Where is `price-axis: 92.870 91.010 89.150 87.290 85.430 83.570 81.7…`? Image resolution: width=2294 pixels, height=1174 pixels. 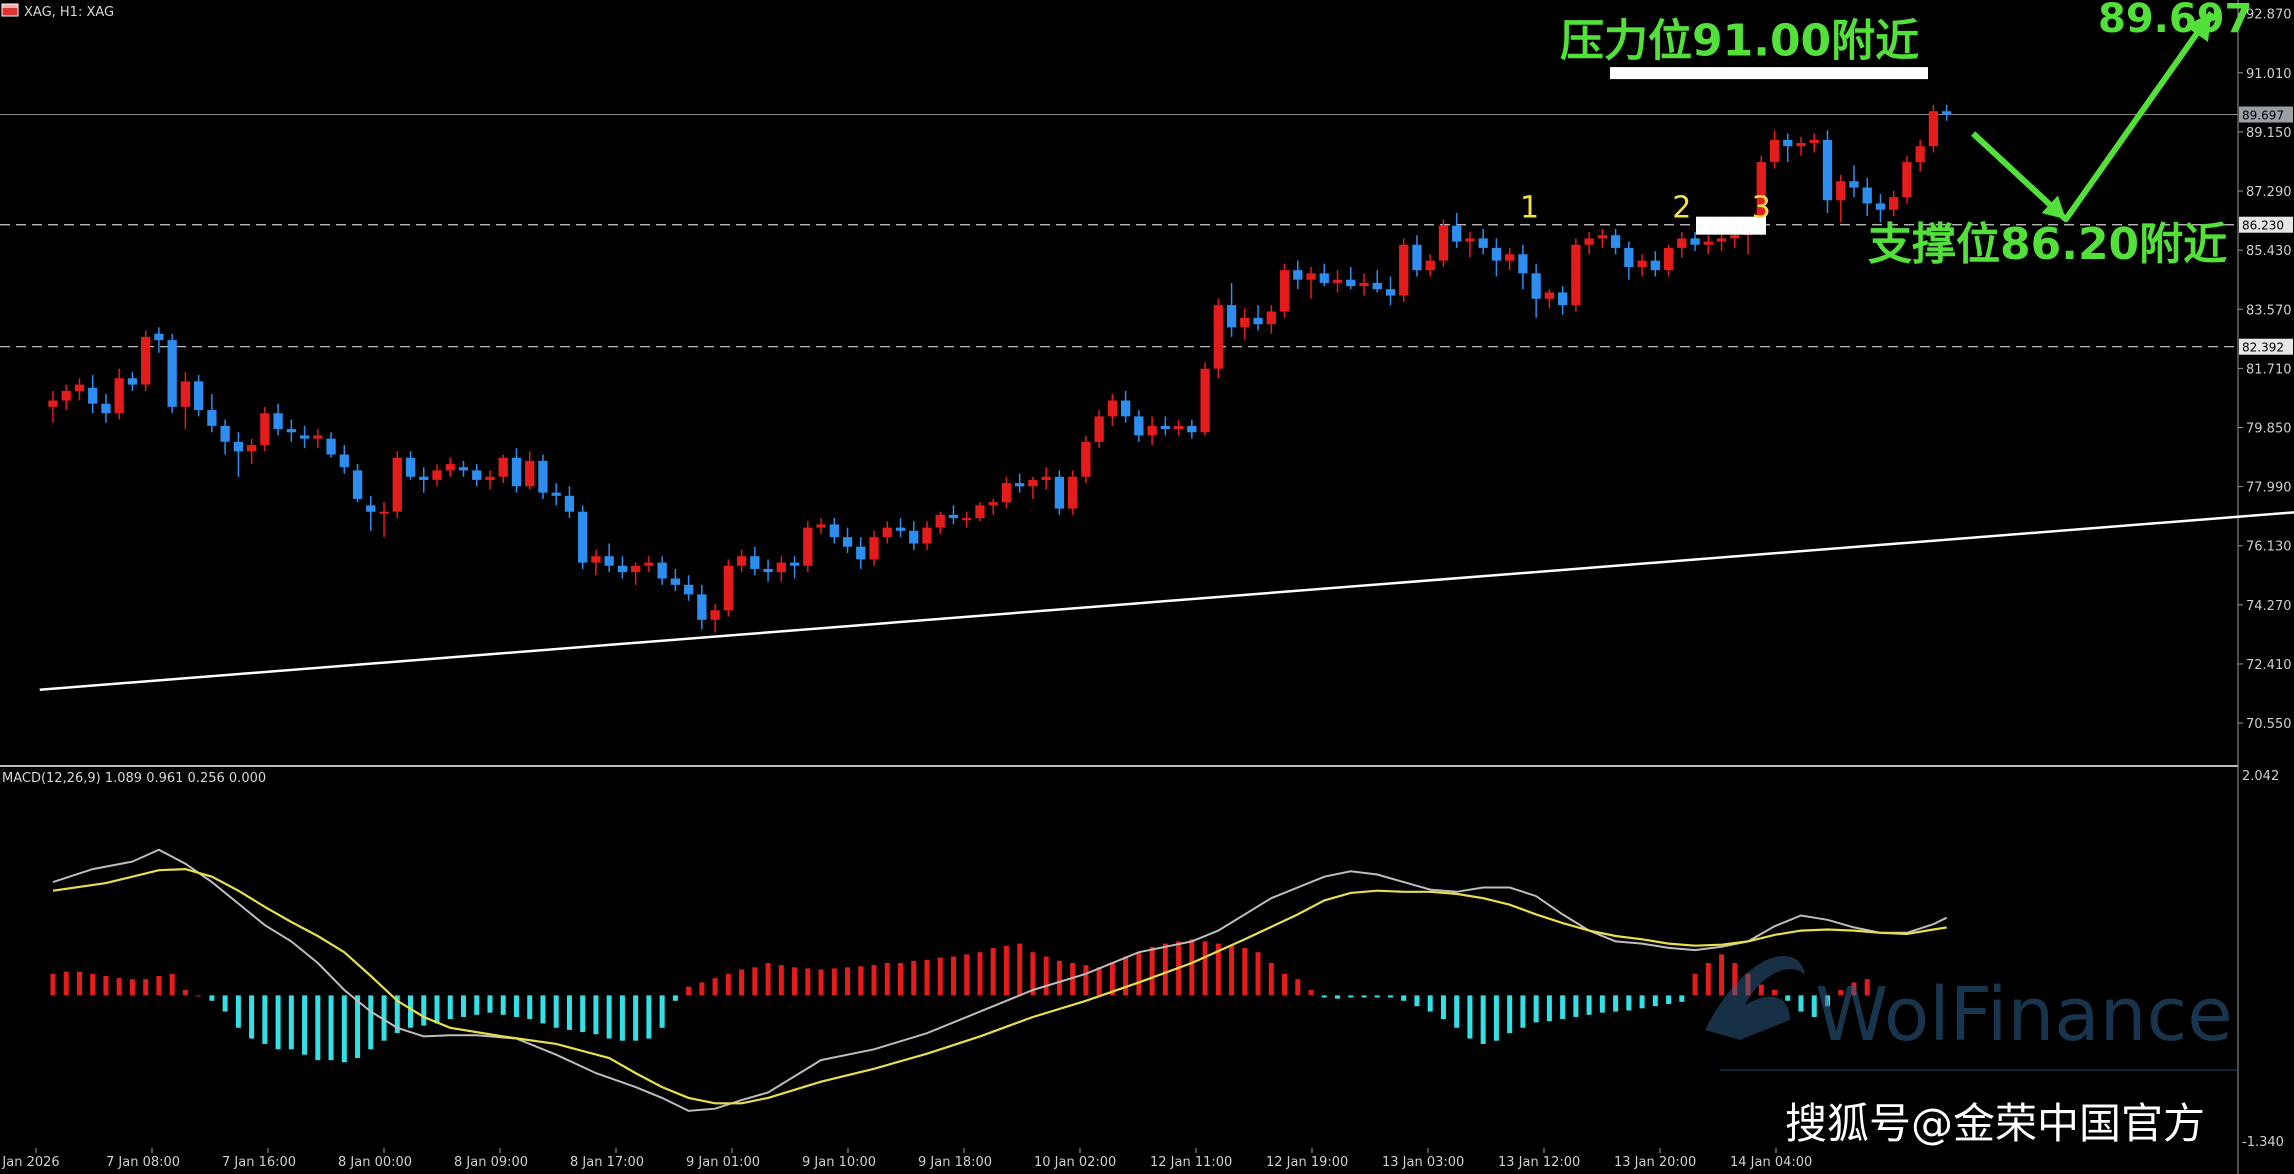 price-axis: 92.870 91.010 89.150 87.290 85.430 83.570 81.7… is located at coordinates (2265, 370).